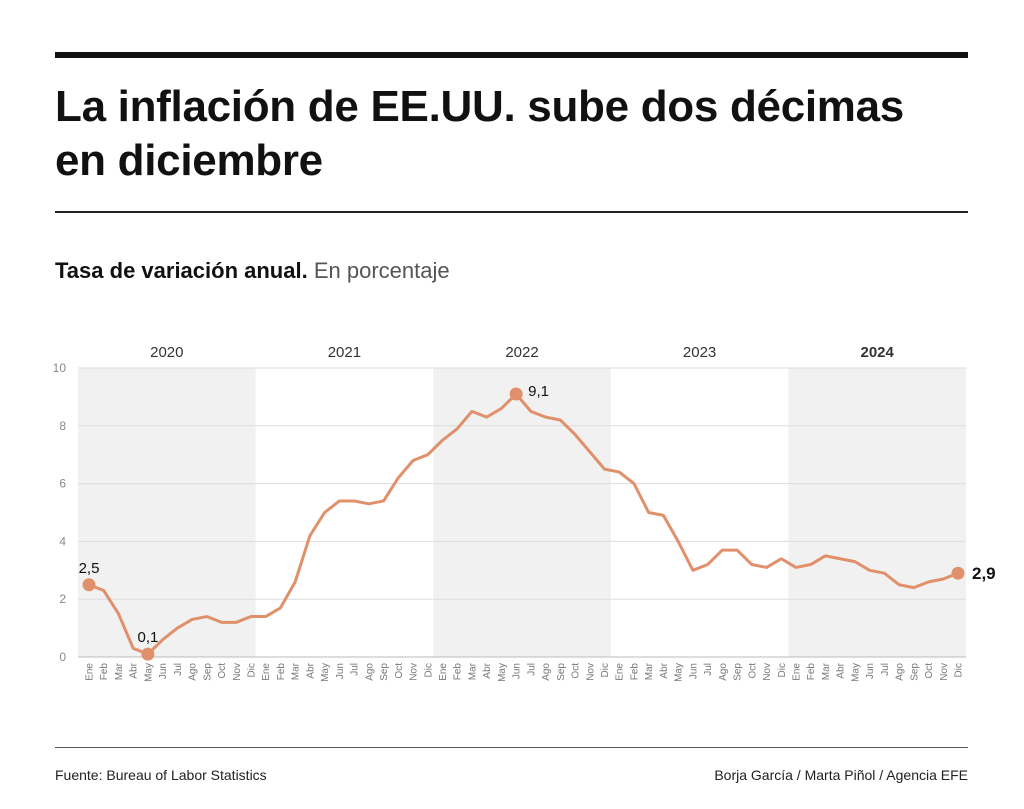 The image size is (1024, 809). What do you see at coordinates (699, 352) in the screenshot?
I see `year-label: 2023` at bounding box center [699, 352].